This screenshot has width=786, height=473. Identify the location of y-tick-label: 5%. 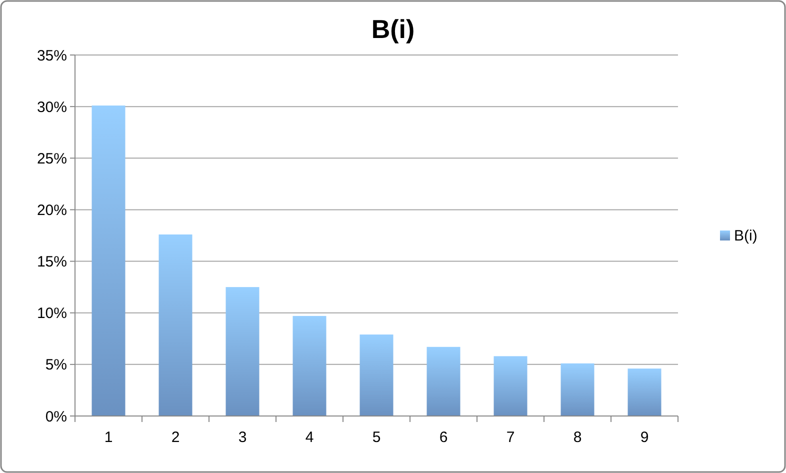
(56, 365).